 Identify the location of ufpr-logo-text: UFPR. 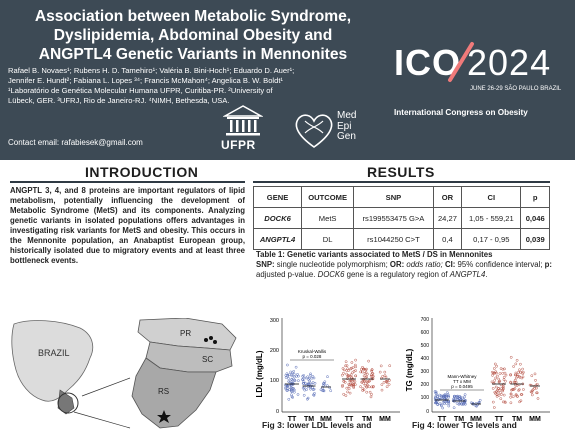
(238, 145).